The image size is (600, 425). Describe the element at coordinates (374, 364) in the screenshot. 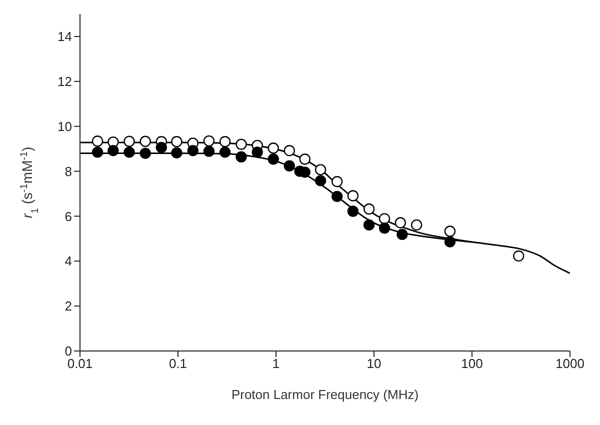

I see `x-tick-label: 10` at that location.